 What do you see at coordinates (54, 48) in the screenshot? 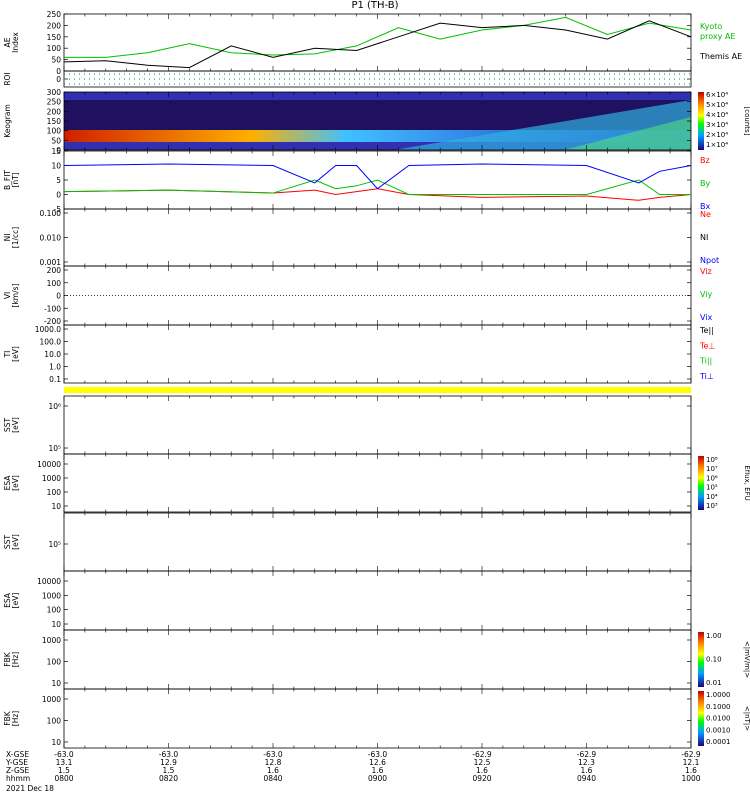
I see `y-tick-label-ae: 100` at bounding box center [54, 48].